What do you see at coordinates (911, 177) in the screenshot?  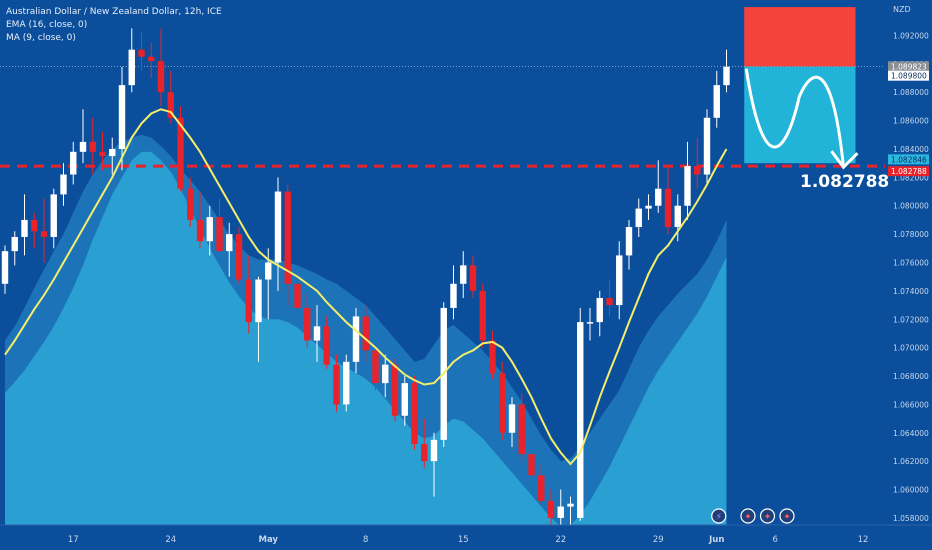 I see `price-tick-label: 1.082000` at bounding box center [911, 177].